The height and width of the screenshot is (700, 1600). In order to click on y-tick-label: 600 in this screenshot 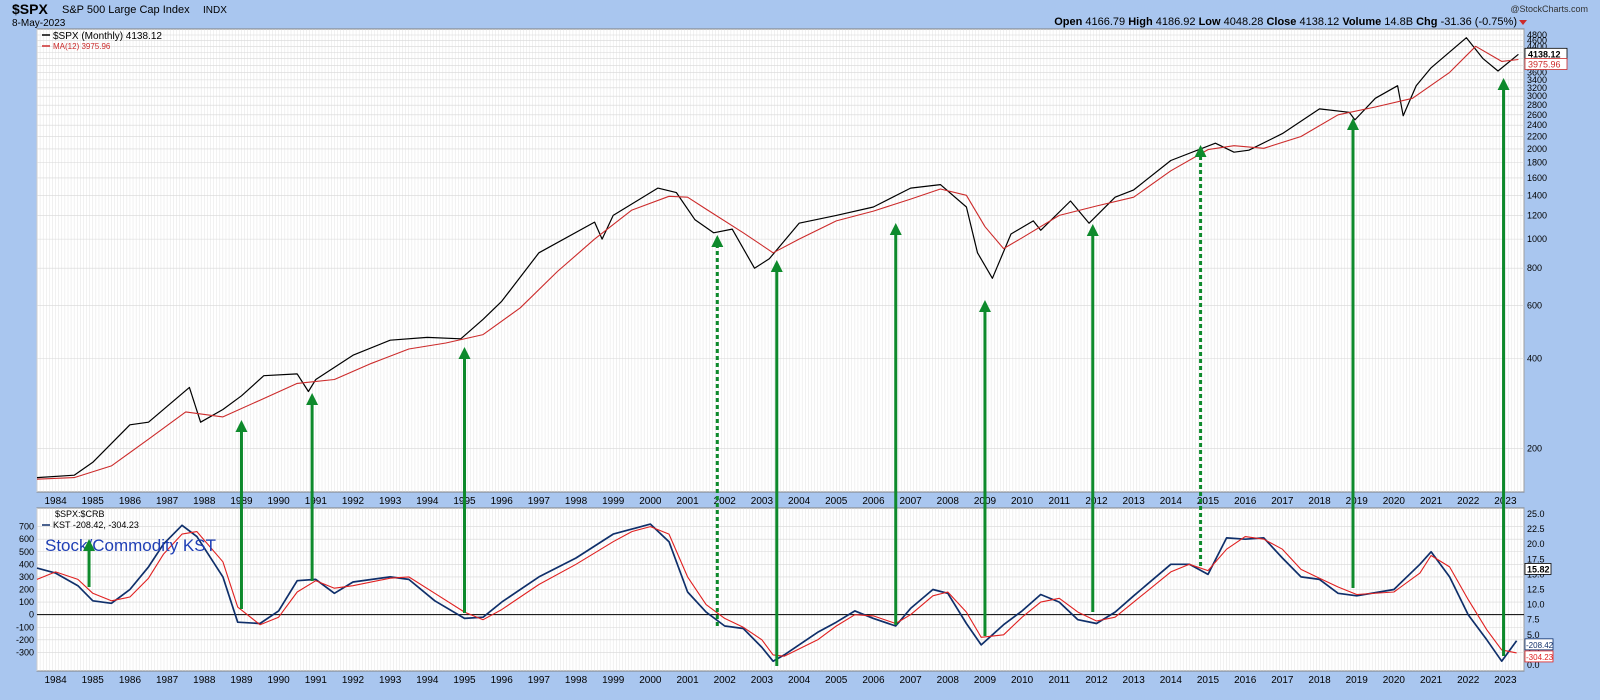, I will do `click(26, 539)`.